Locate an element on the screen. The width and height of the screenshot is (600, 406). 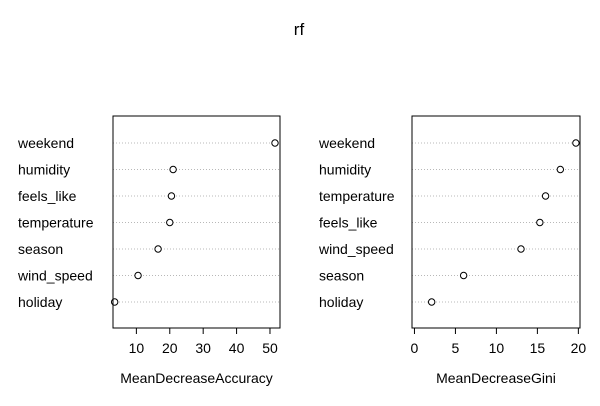
x-axis-label: MeanDecreaseGini is located at coordinates (496, 378).